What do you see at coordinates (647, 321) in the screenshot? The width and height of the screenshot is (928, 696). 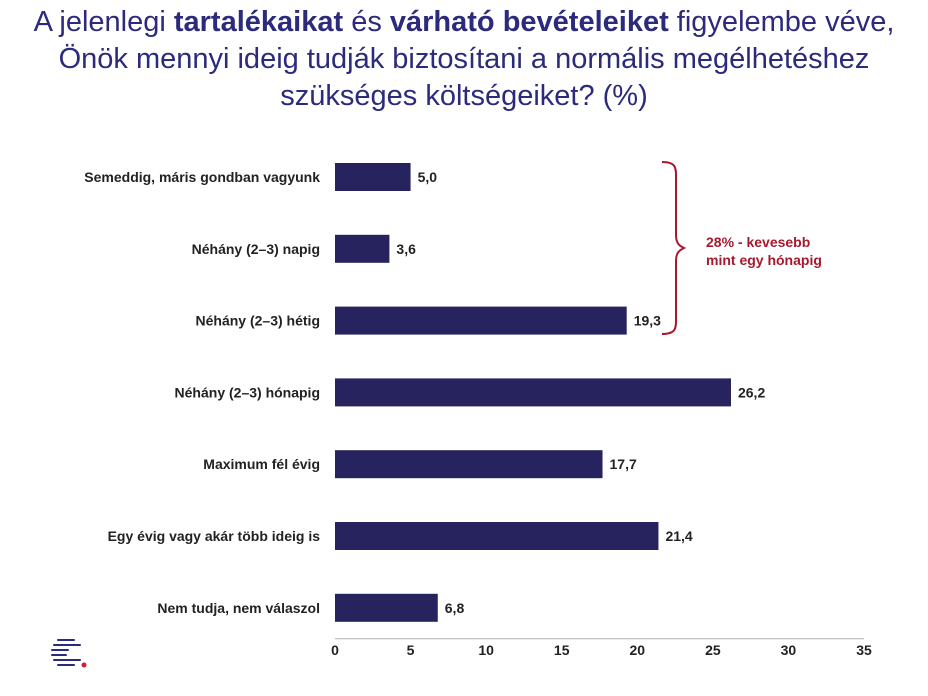 I see `value-label: 19,3` at bounding box center [647, 321].